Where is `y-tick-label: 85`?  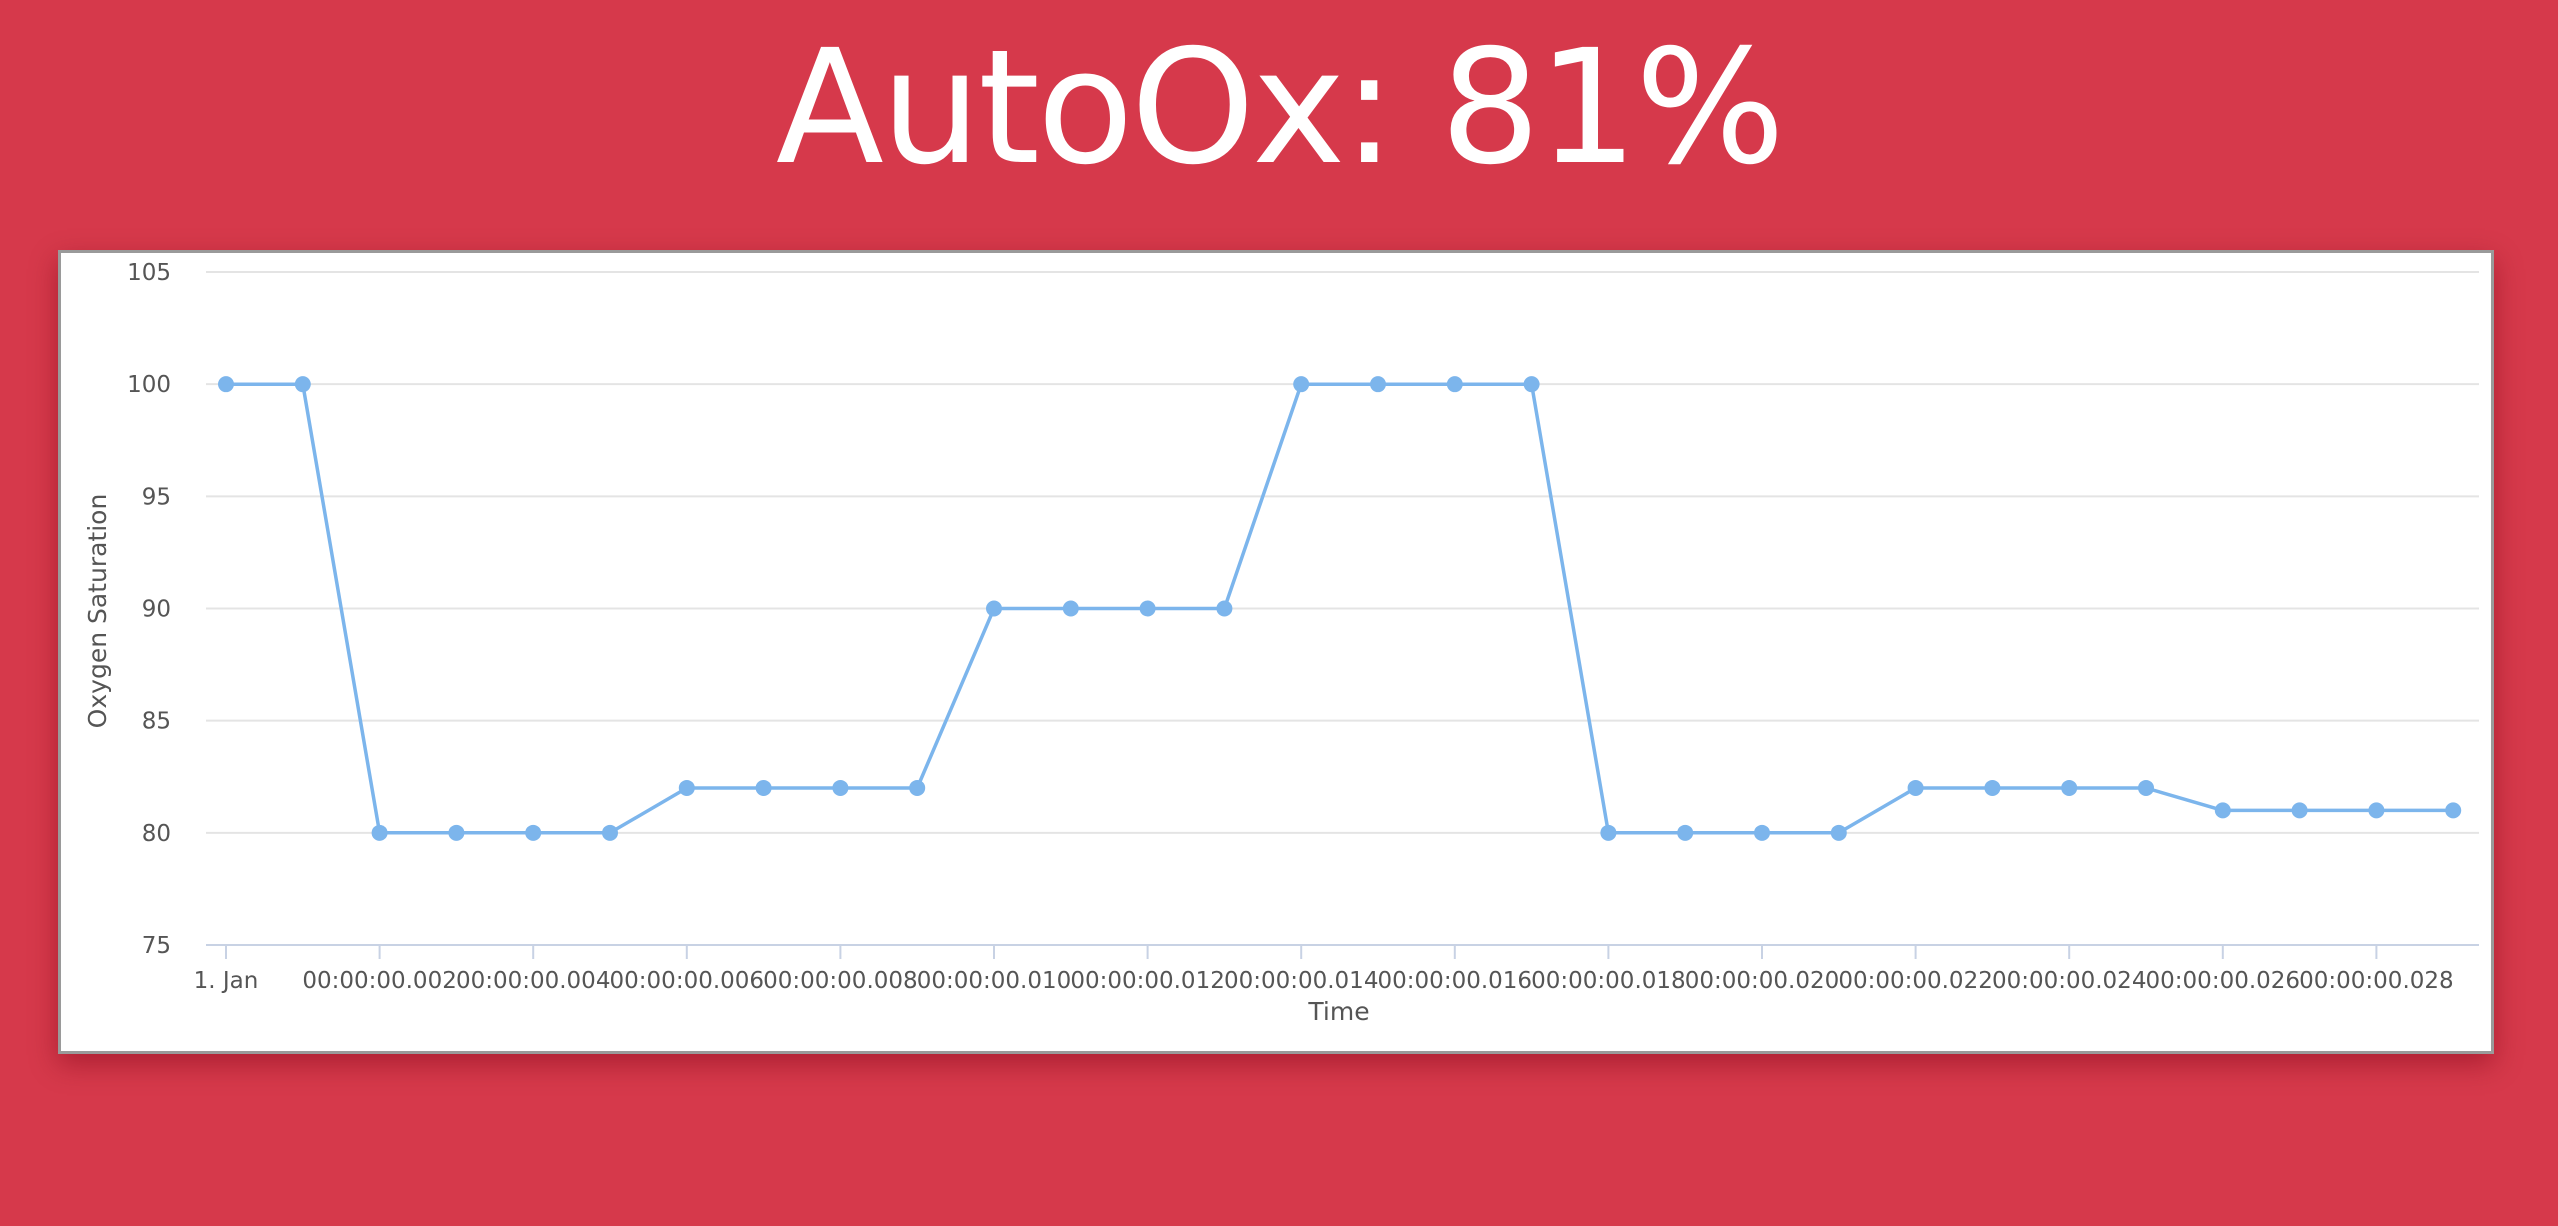 y-tick-label: 85 is located at coordinates (156, 722).